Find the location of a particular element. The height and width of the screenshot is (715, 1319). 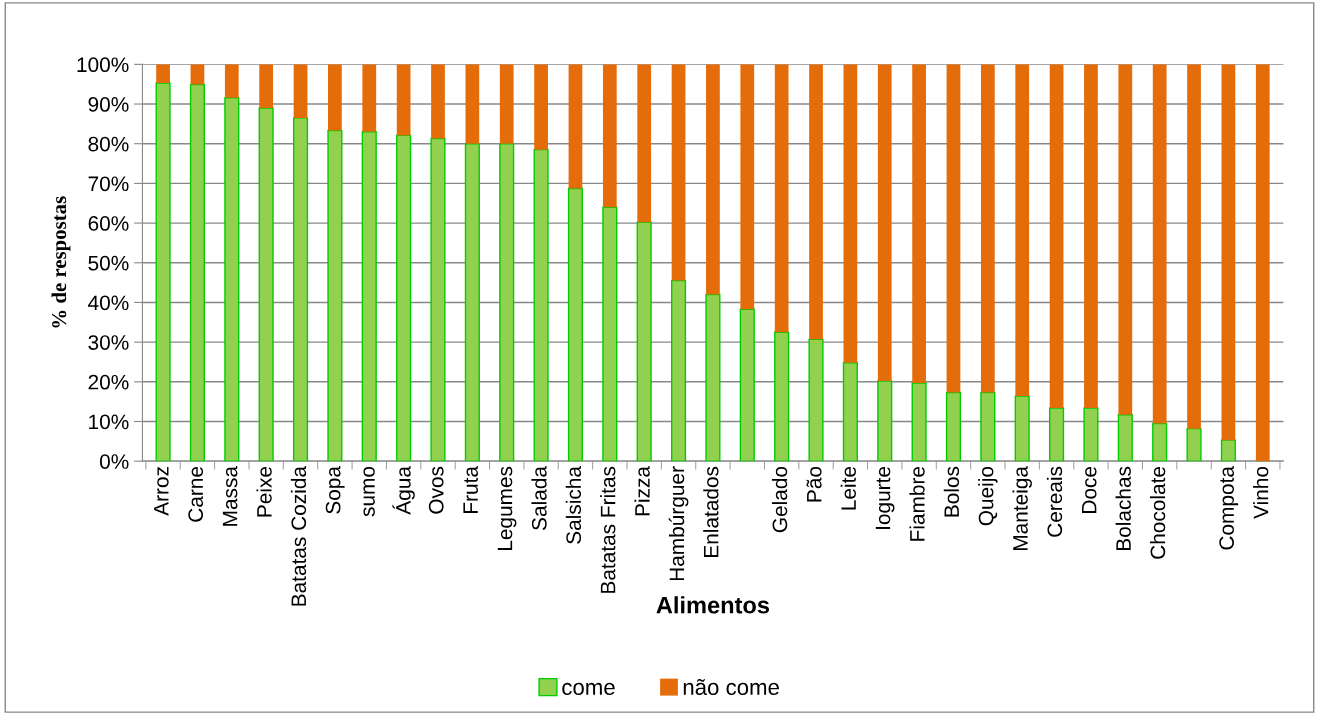

y-tick-label: 30% is located at coordinates (108, 342).